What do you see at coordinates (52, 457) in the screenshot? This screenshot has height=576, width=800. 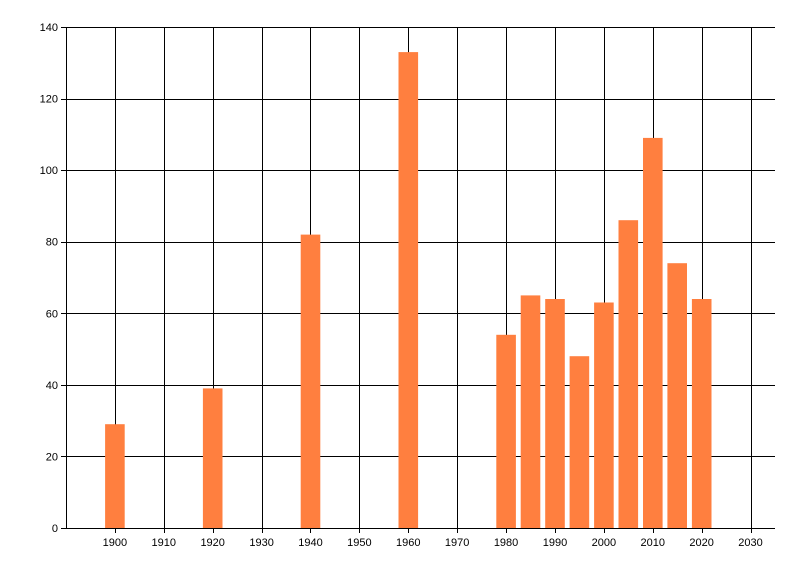 I see `y-tick-label: 20` at bounding box center [52, 457].